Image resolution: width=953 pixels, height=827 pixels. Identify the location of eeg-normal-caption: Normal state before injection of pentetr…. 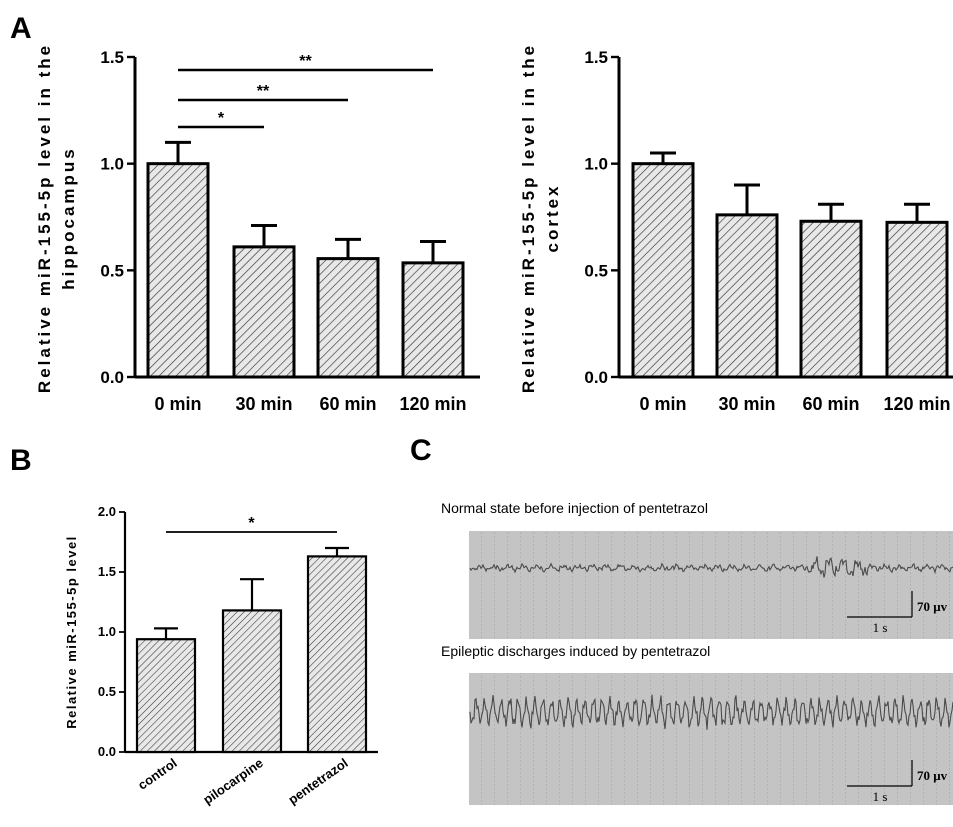
(574, 508).